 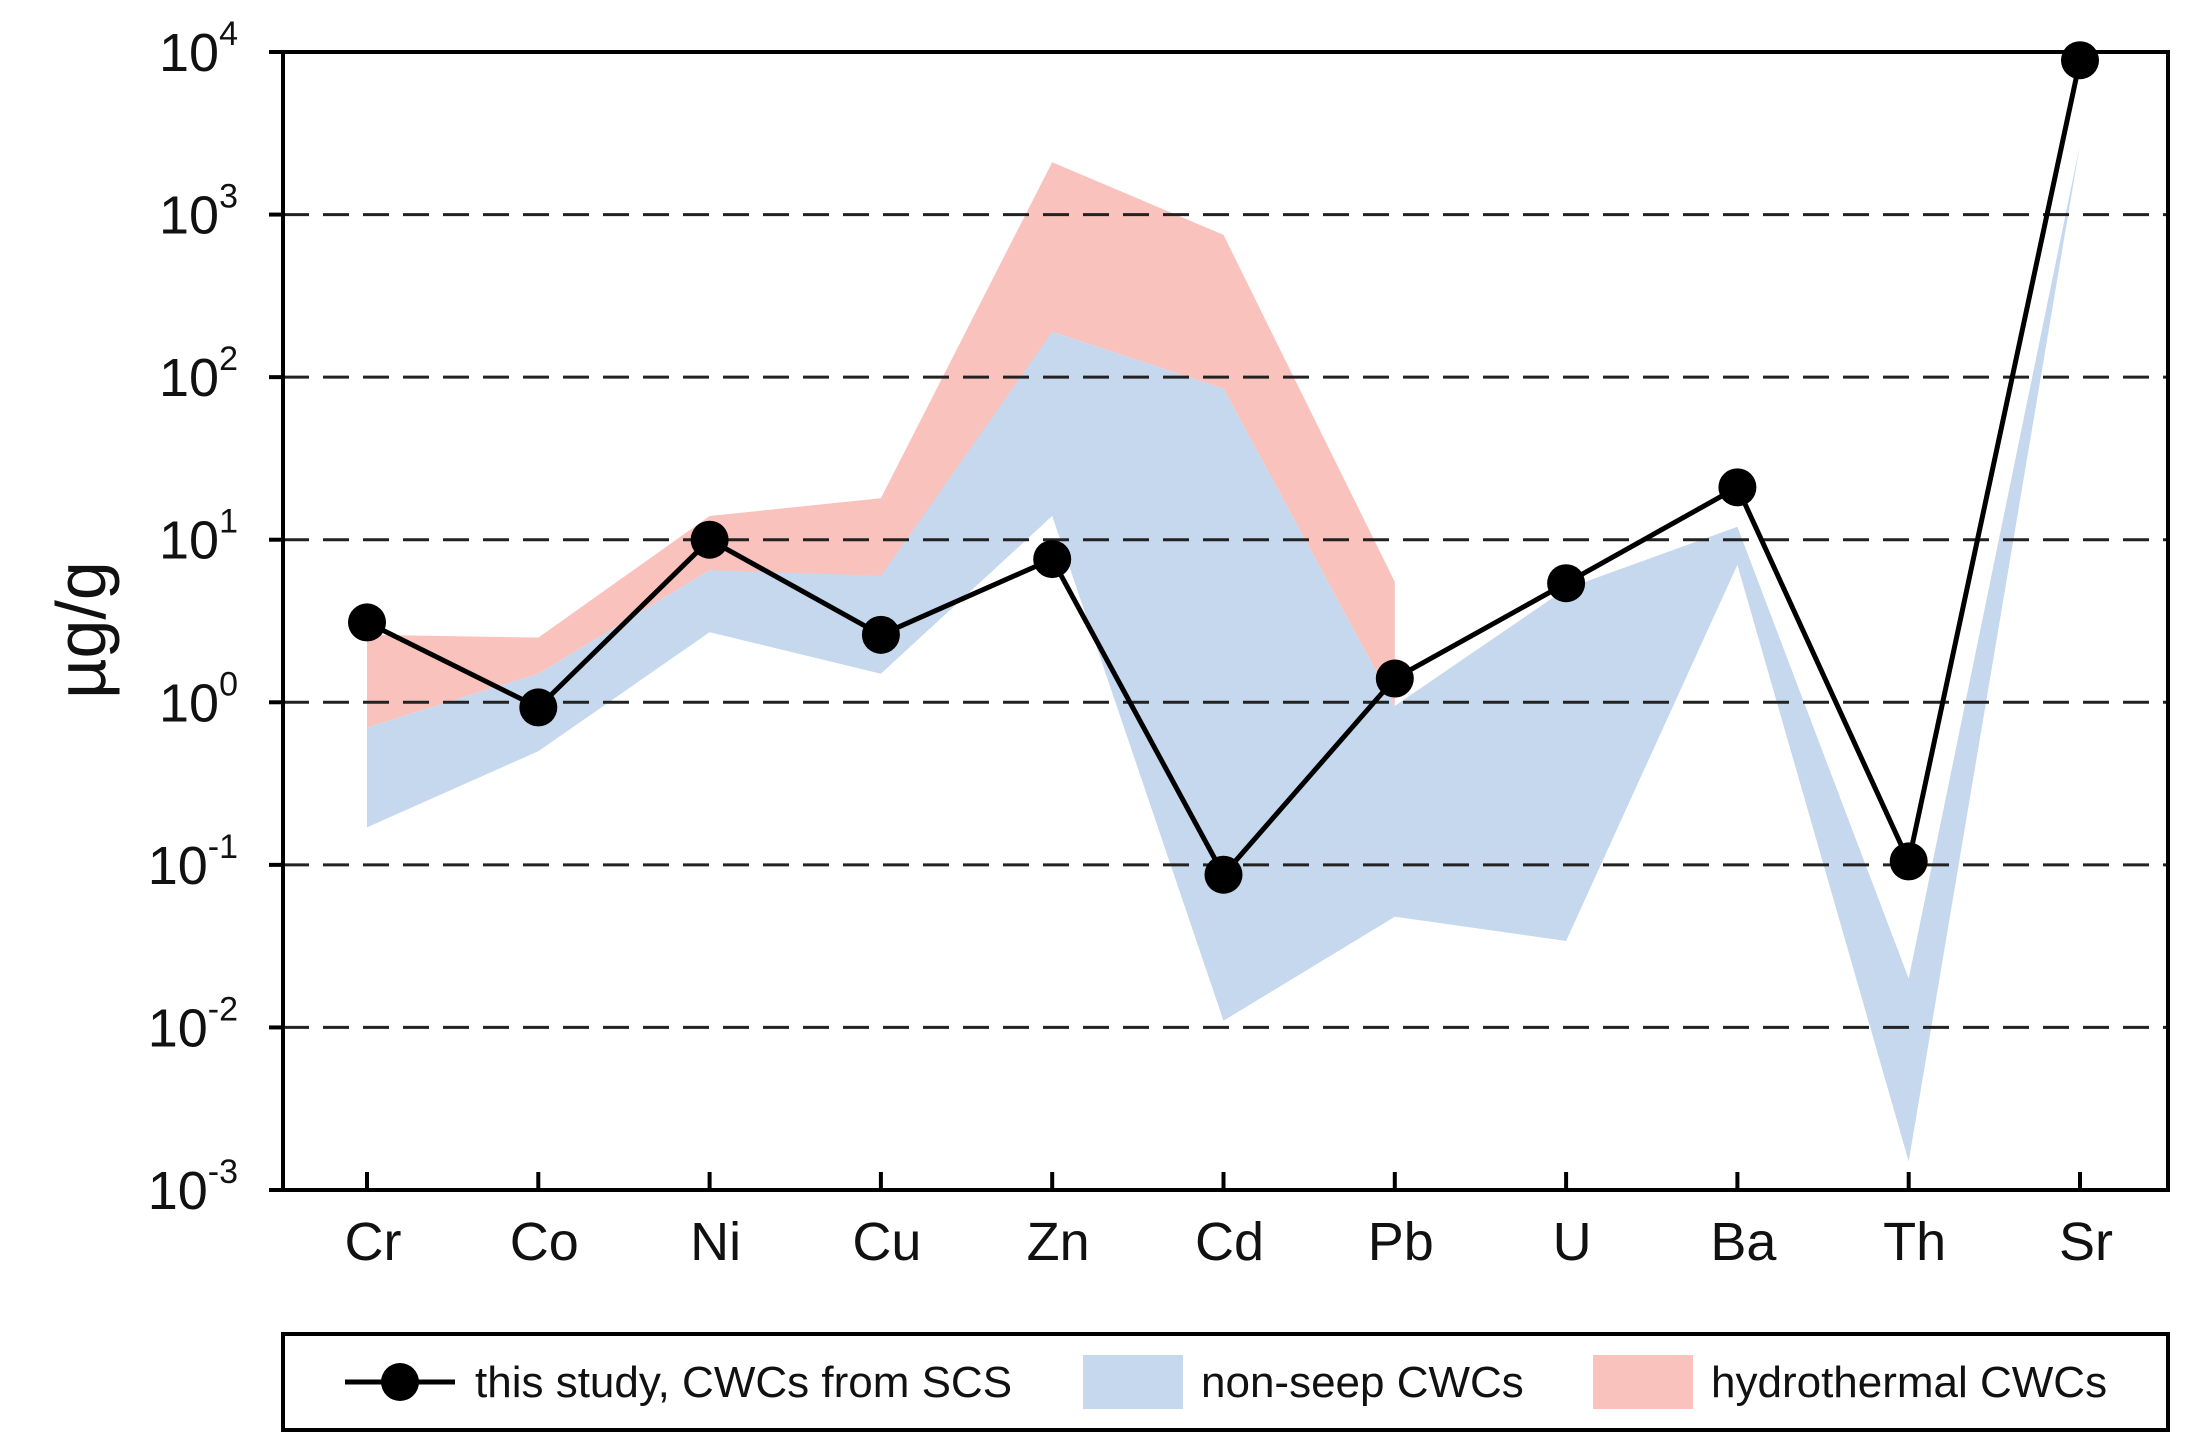 What do you see at coordinates (1052, 559) in the screenshot?
I see `data-point-zn` at bounding box center [1052, 559].